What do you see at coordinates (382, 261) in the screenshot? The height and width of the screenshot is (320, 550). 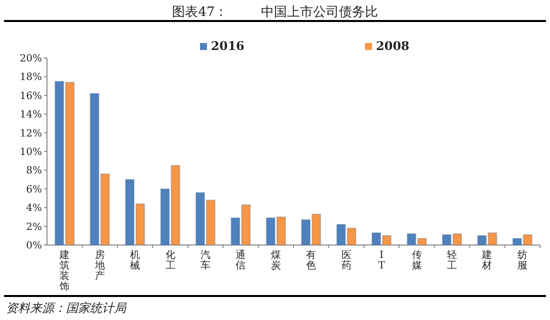 I see `x-tick-label: IT` at bounding box center [382, 261].